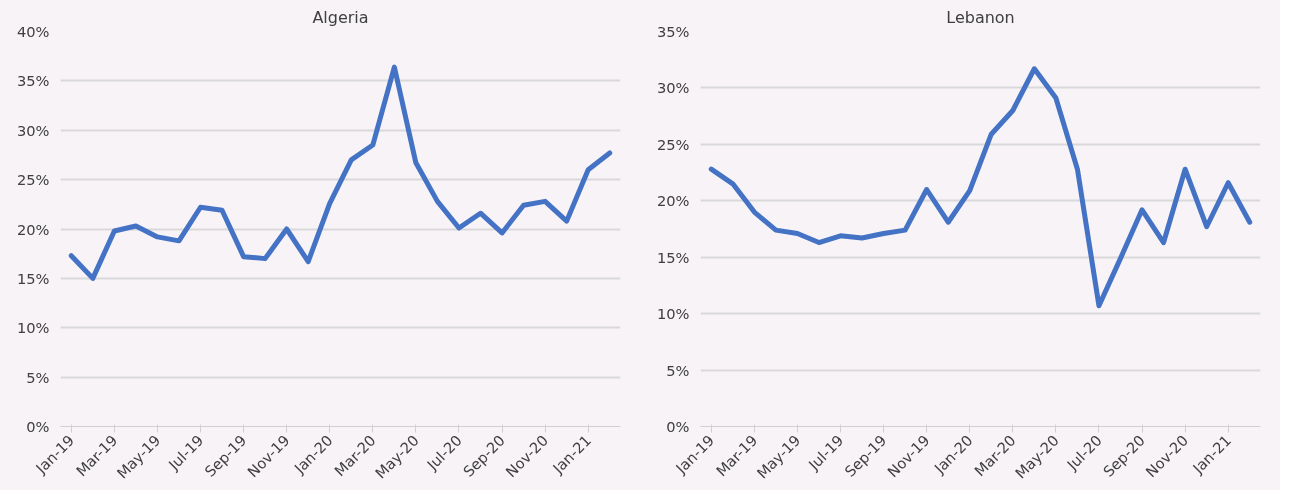 Image resolution: width=1293 pixels, height=494 pixels. I want to click on chart-title: Algeria, so click(340, 17).